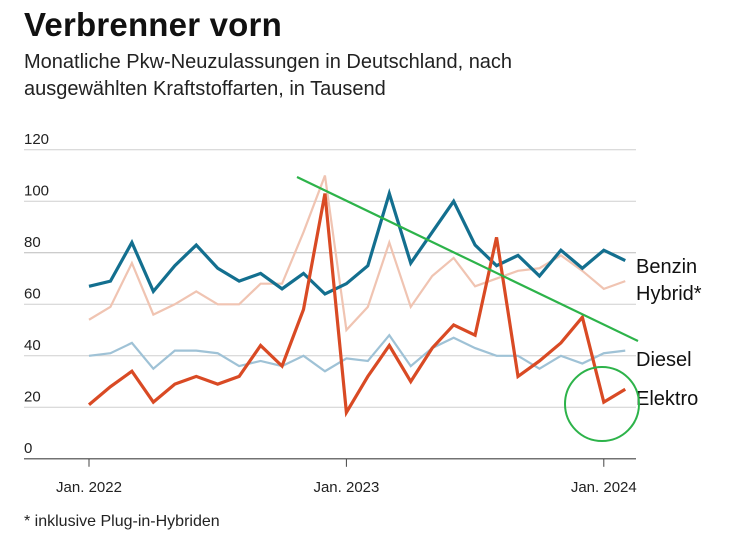 This screenshot has height=546, width=740. I want to click on chart-title: Verbrenner vorn, so click(153, 24).